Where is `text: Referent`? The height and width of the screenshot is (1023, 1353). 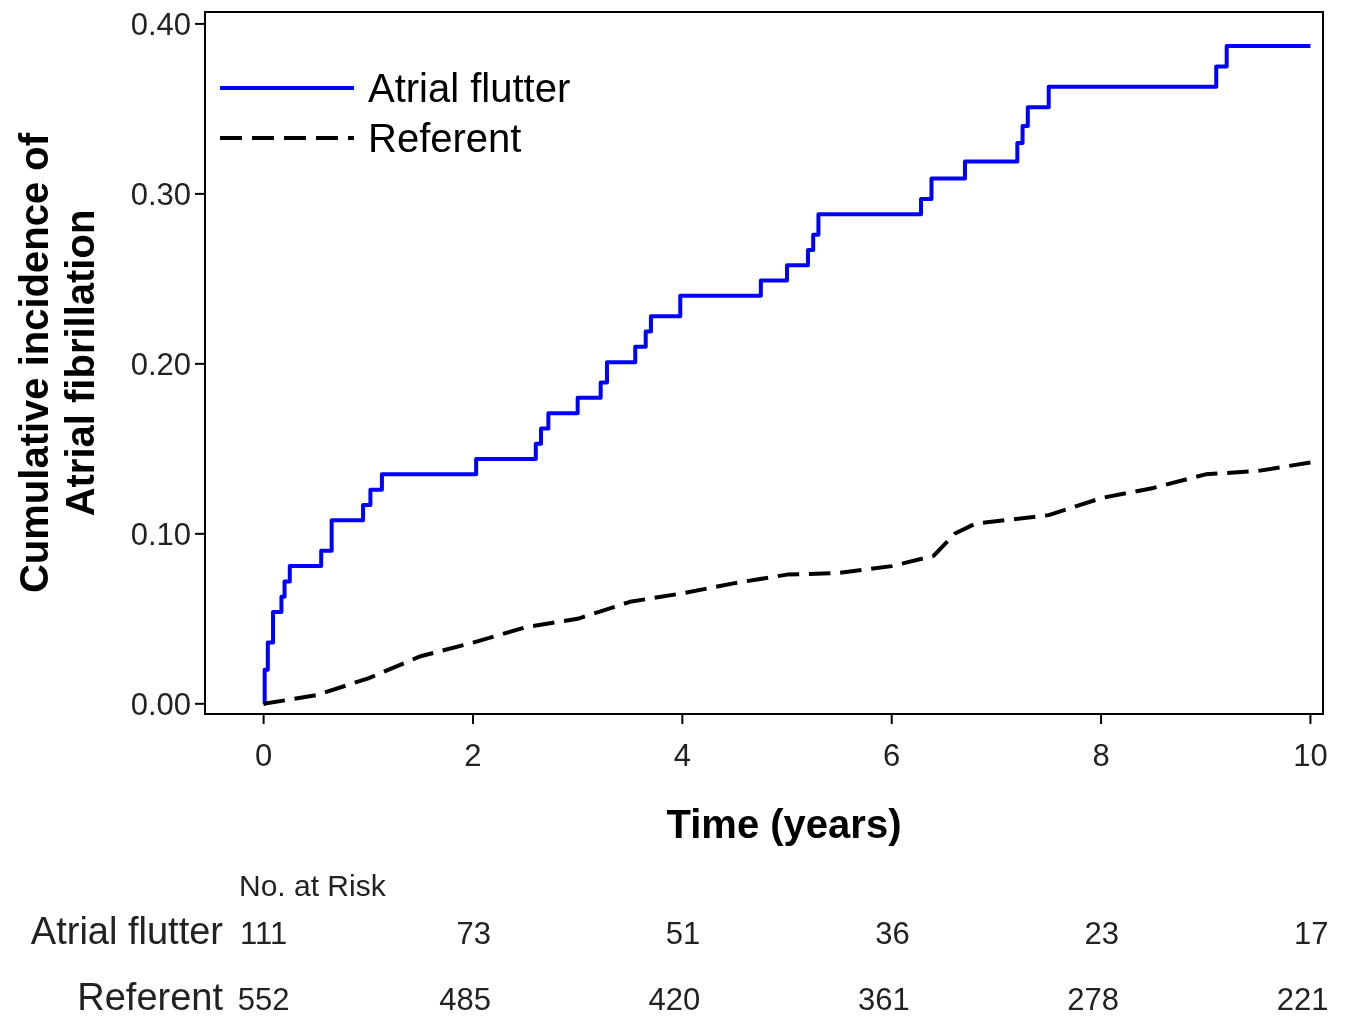
text: Referent is located at coordinates (150, 997).